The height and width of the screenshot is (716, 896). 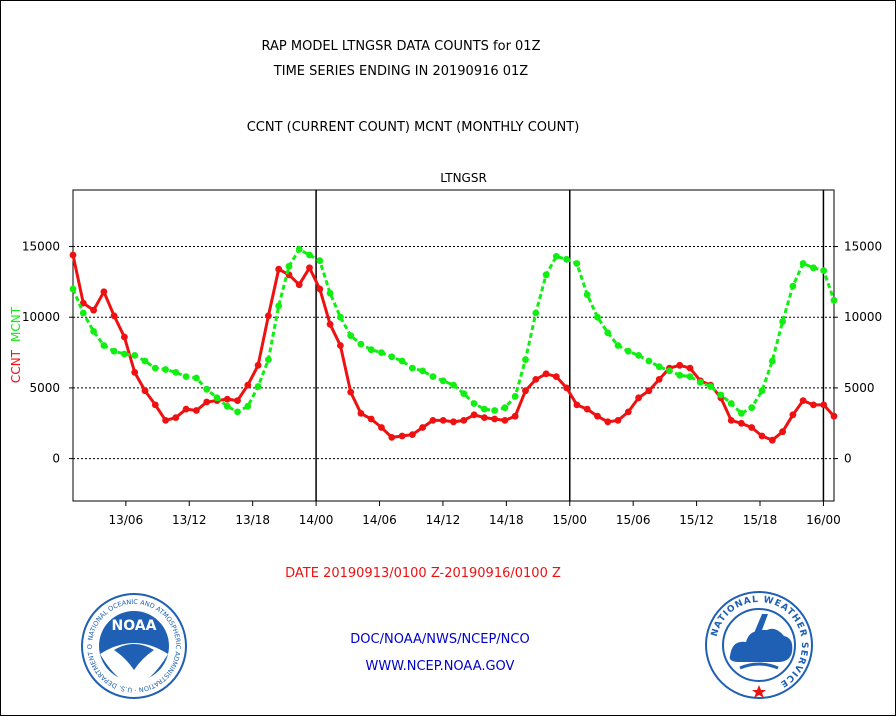 What do you see at coordinates (44, 388) in the screenshot?
I see `y-tick-label: 5000` at bounding box center [44, 388].